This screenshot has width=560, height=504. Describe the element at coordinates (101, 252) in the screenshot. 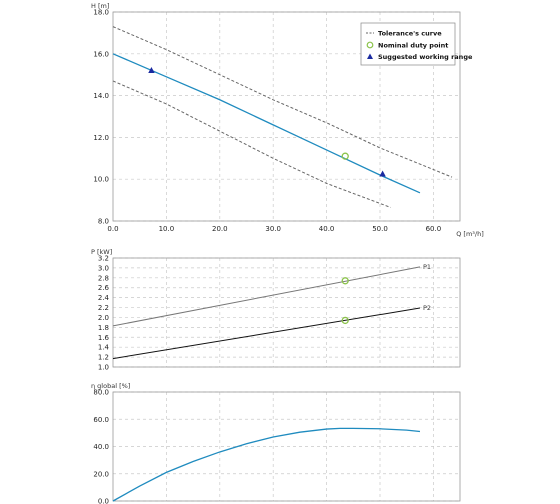

I see `y-axis-label: P [kW]` at that location.